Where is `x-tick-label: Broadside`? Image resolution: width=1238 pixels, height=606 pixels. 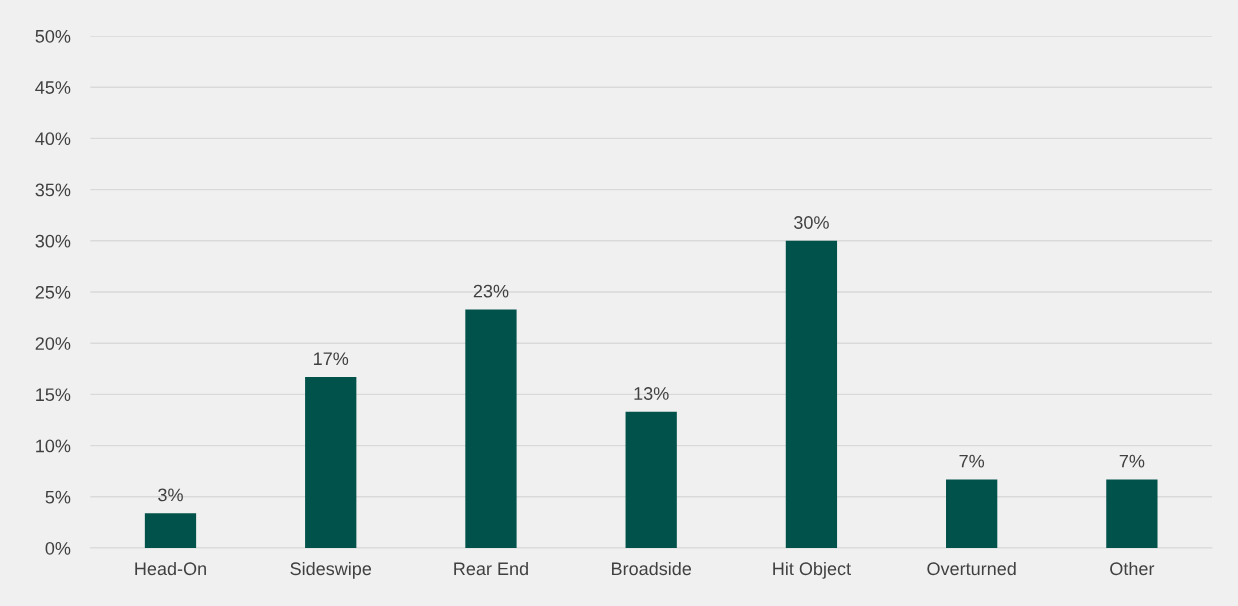
x-tick-label: Broadside is located at coordinates (652, 568).